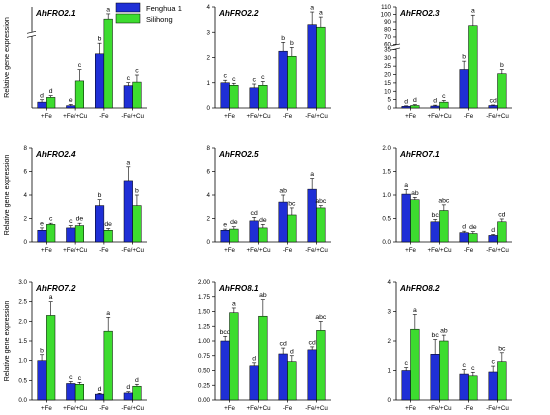  I want to click on panel-title: AhFRO2.2, so click(238, 13).